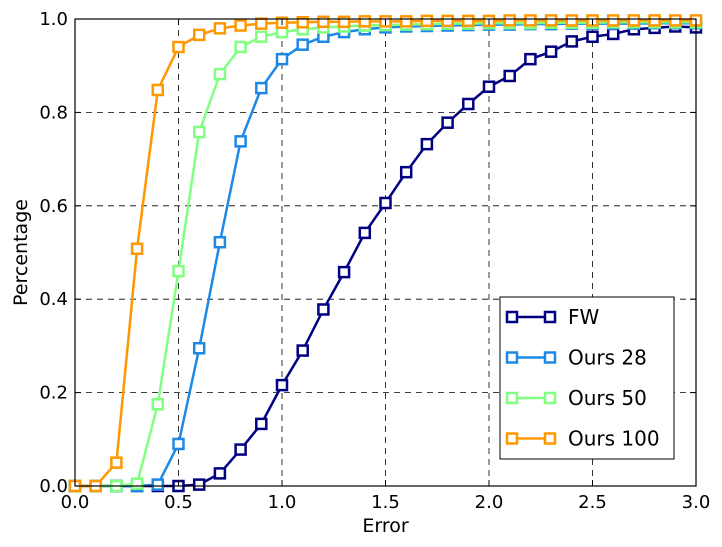  I want to click on x-tick-label: 1.5, so click(385, 502).